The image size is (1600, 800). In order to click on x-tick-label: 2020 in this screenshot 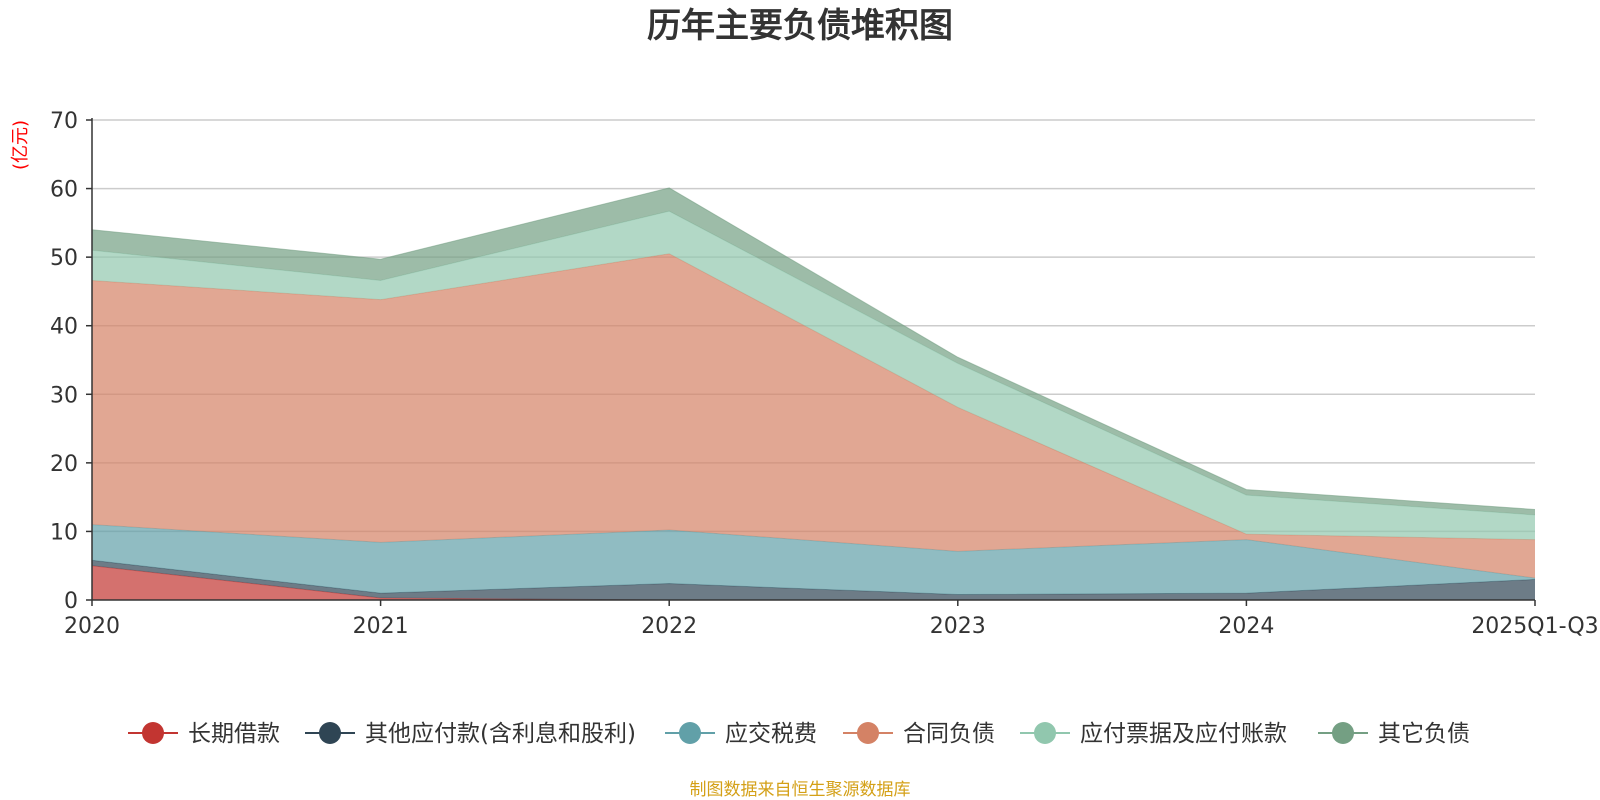, I will do `click(92, 626)`.